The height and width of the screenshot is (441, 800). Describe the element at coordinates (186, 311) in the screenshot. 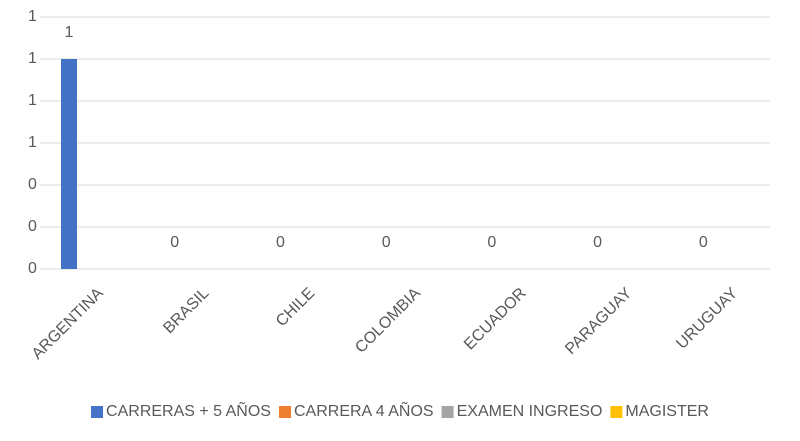

I see `x-tick-label: BRASIL` at that location.